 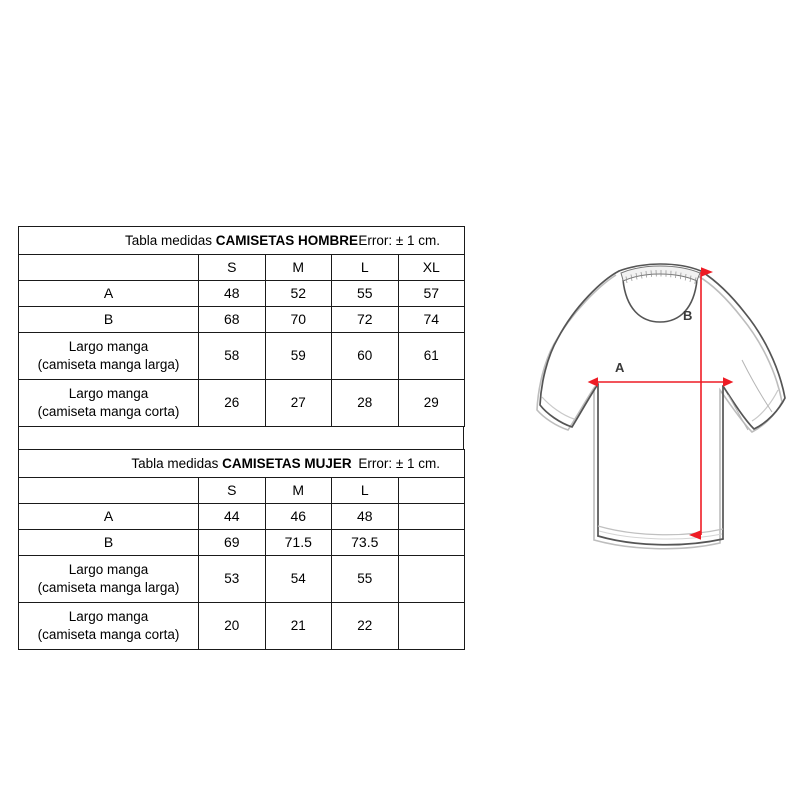 I want to click on cell-manga-corta-m: 21, so click(x=298, y=626).